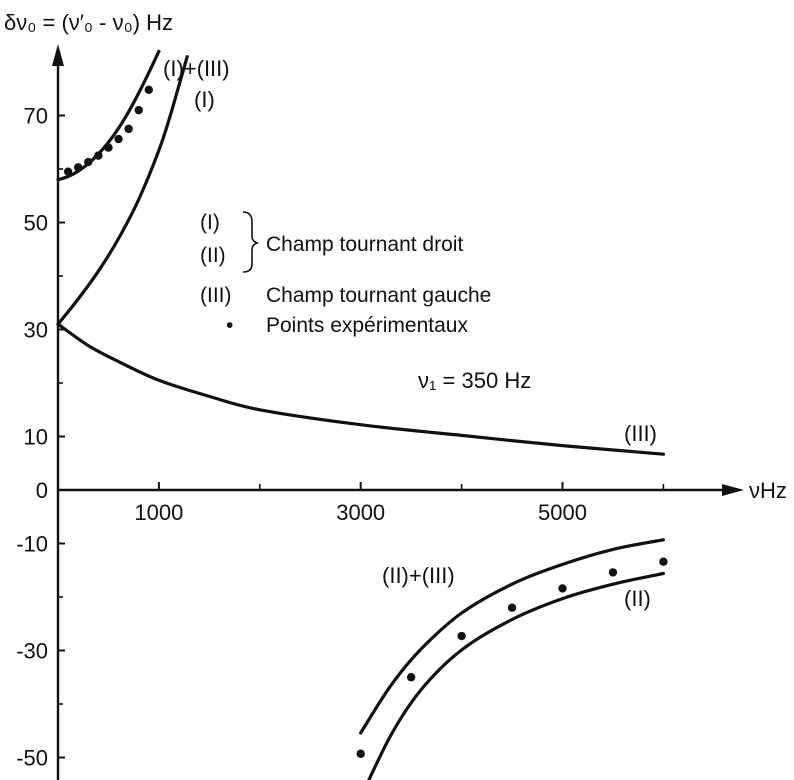  What do you see at coordinates (213, 255) in the screenshot?
I see `legend-symbol-ii: (II)` at bounding box center [213, 255].